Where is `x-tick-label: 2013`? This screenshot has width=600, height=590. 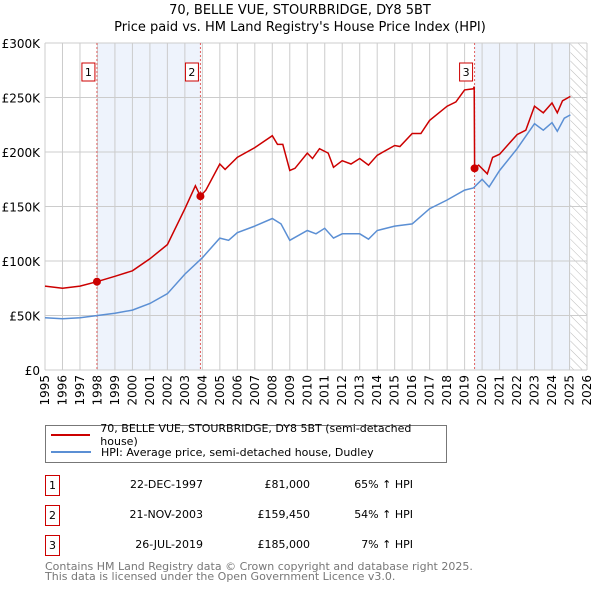 x-tick-label: 2013 is located at coordinates (360, 390).